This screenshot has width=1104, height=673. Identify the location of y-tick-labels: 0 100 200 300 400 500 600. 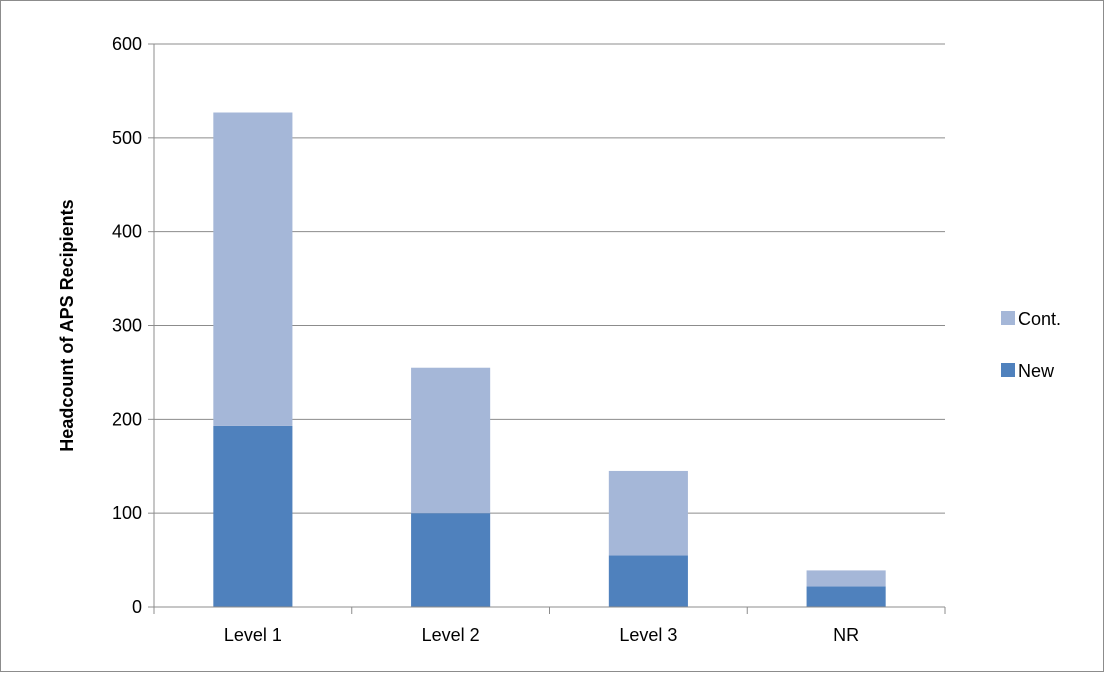
(127, 325).